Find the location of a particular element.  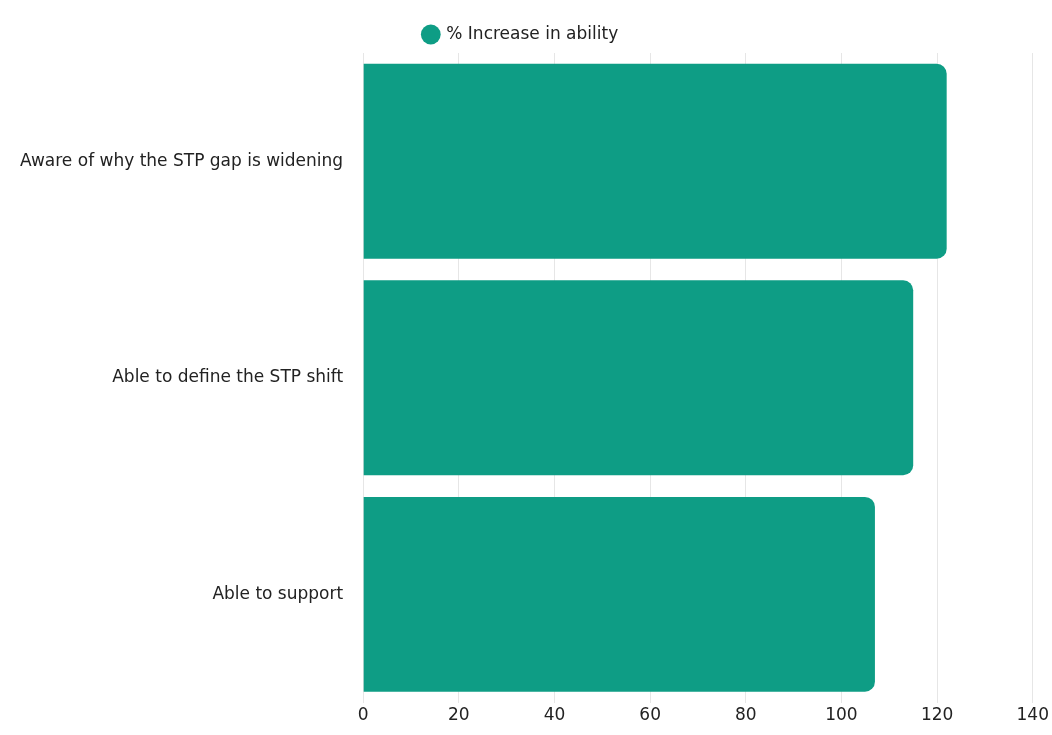

x-tick-label: 140 is located at coordinates (1032, 714).